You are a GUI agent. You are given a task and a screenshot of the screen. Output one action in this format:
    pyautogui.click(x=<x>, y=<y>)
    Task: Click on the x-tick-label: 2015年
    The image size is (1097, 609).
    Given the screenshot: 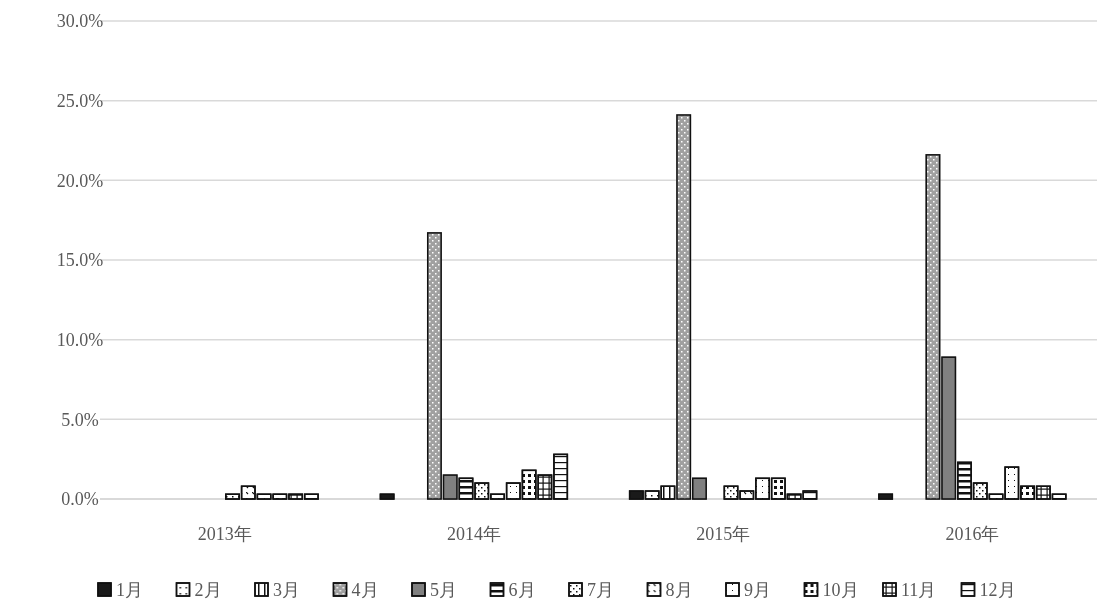 What is the action you would take?
    pyautogui.click(x=723, y=534)
    